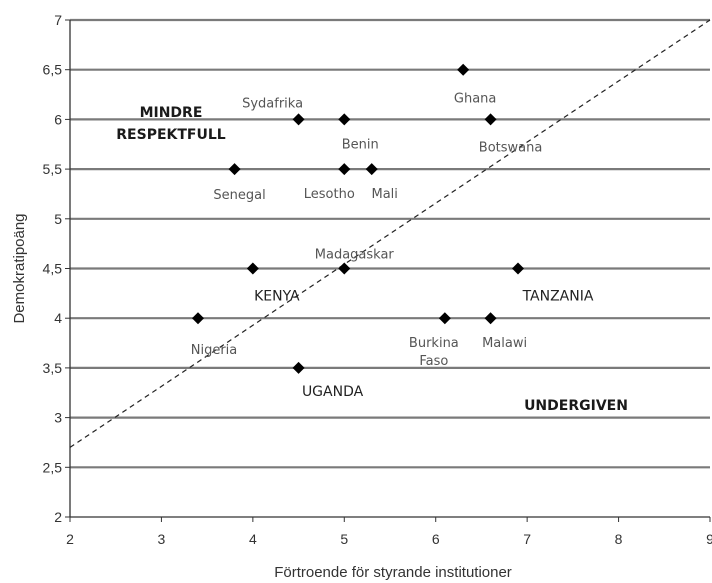 The height and width of the screenshot is (583, 712). Describe the element at coordinates (162, 539) in the screenshot. I see `x-tick-label: 3` at that location.